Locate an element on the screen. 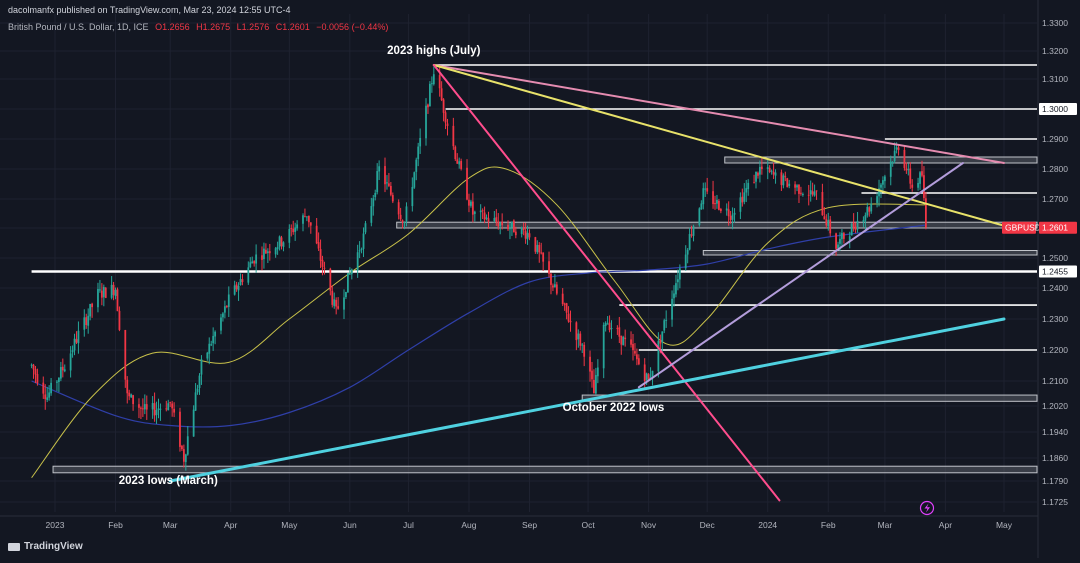 Image resolution: width=1080 pixels, height=563 pixels. trendline is located at coordinates (800, 275).